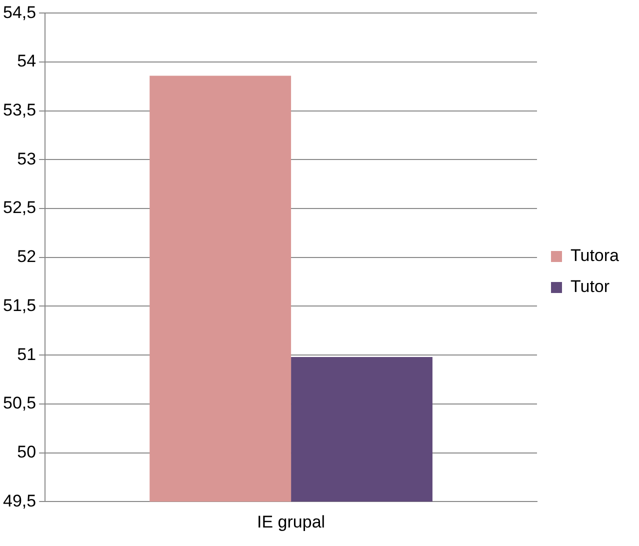  I want to click on legend-label: Tutor, so click(590, 286).